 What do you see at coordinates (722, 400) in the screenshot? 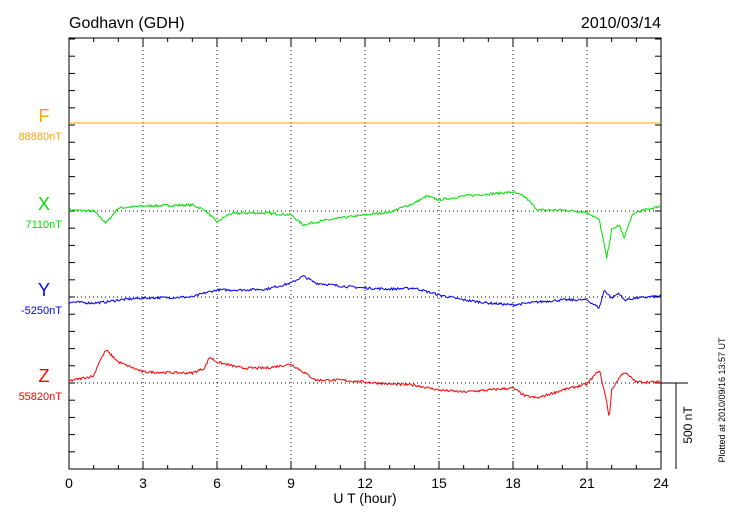
I see `plotted-at-footer: Plotted at 2010/09/16 13:57 UT` at bounding box center [722, 400].